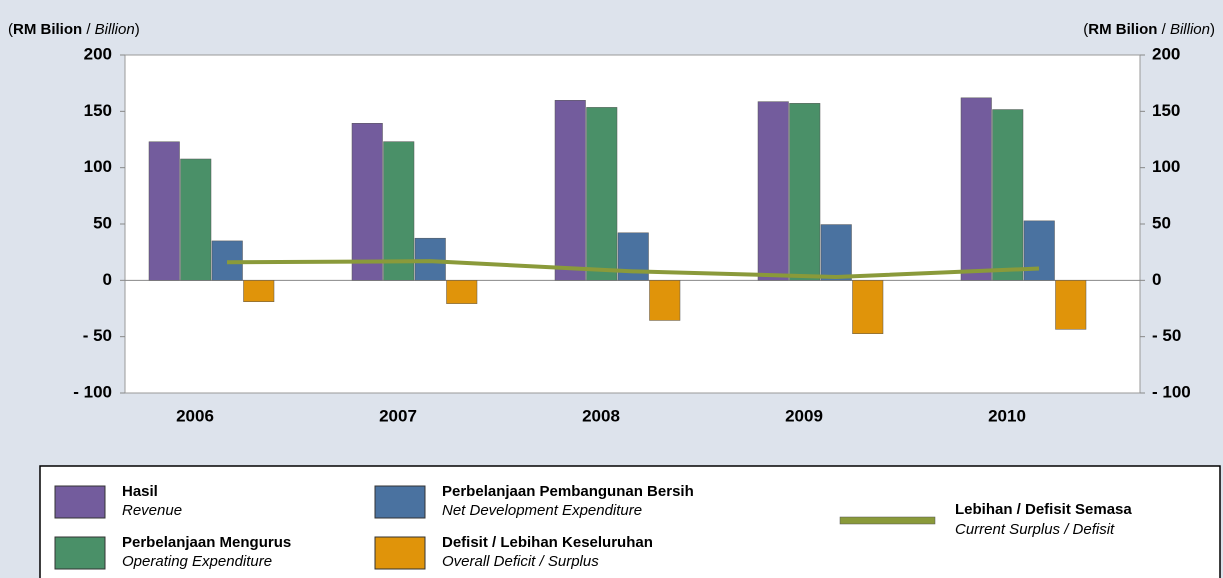  What do you see at coordinates (92, 391) in the screenshot?
I see `y-tick-label: - 100` at bounding box center [92, 391].